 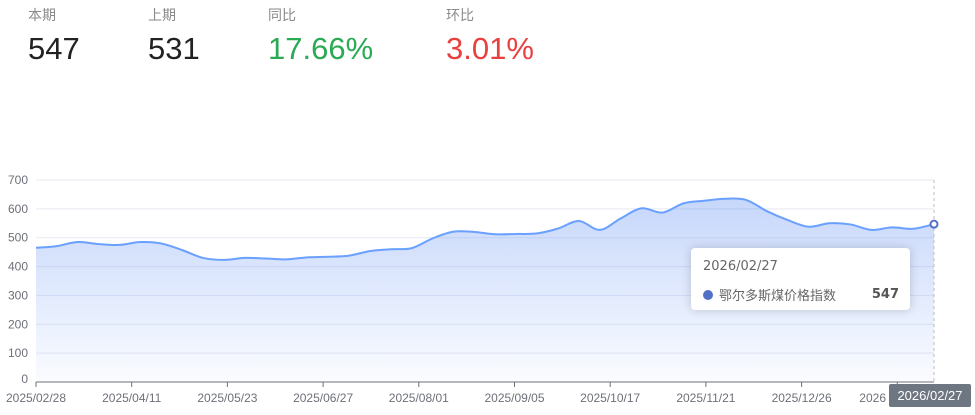 I want to click on stat-yoy: 同比 17.66%, so click(x=320, y=37).